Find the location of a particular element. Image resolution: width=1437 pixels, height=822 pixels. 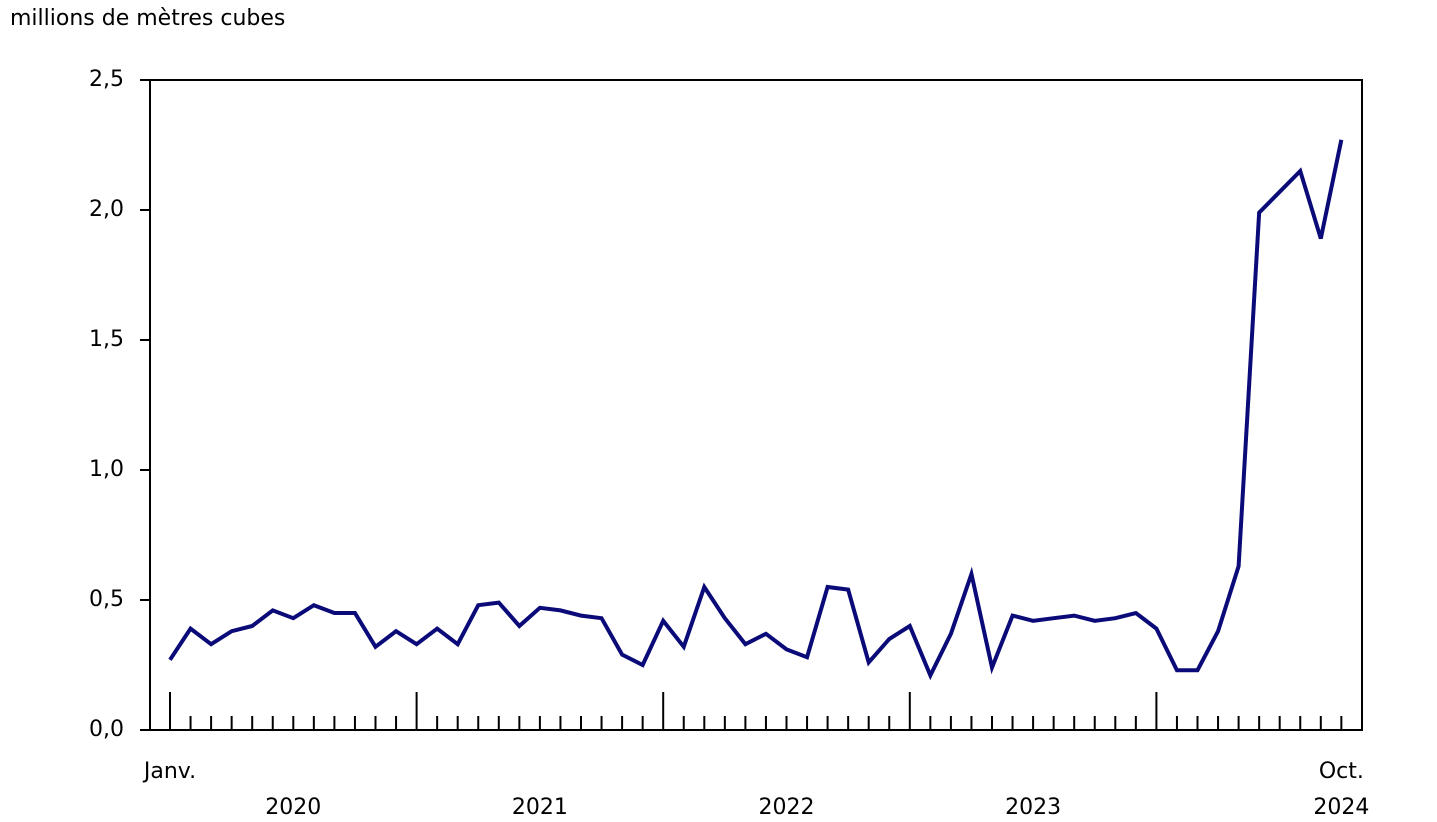

x-group-label: 2021 is located at coordinates (540, 807).